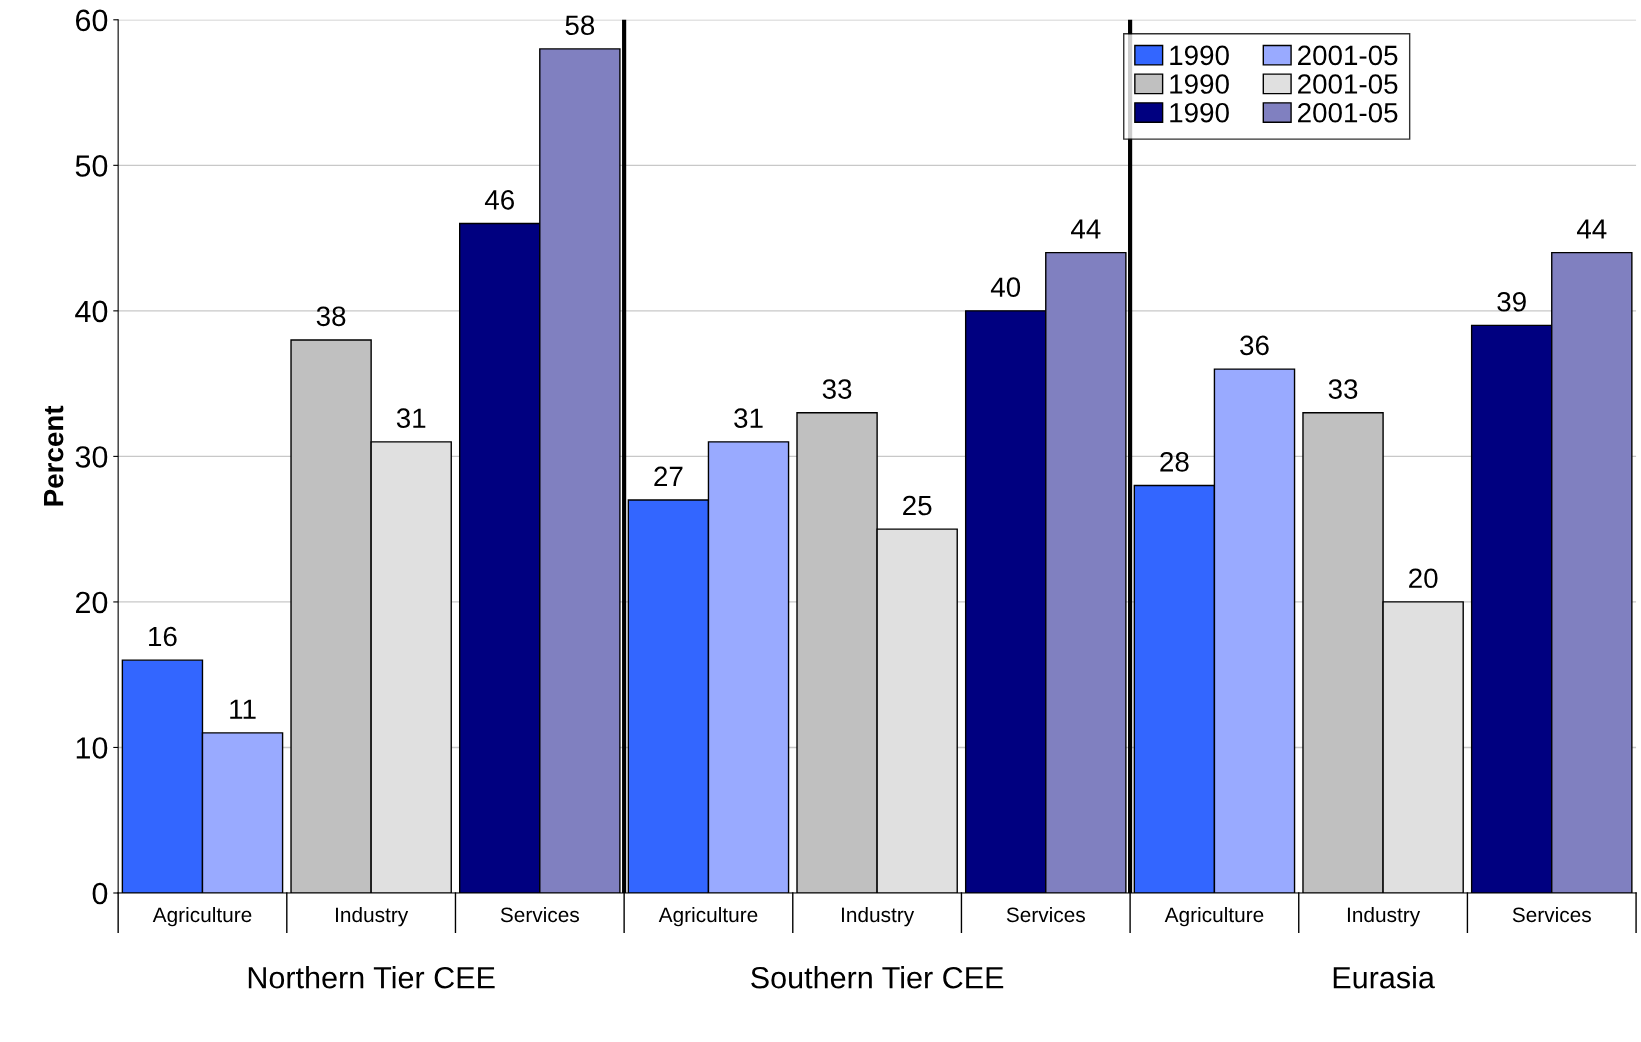  Describe the element at coordinates (163, 636) in the screenshot. I see `data-label: 16` at that location.